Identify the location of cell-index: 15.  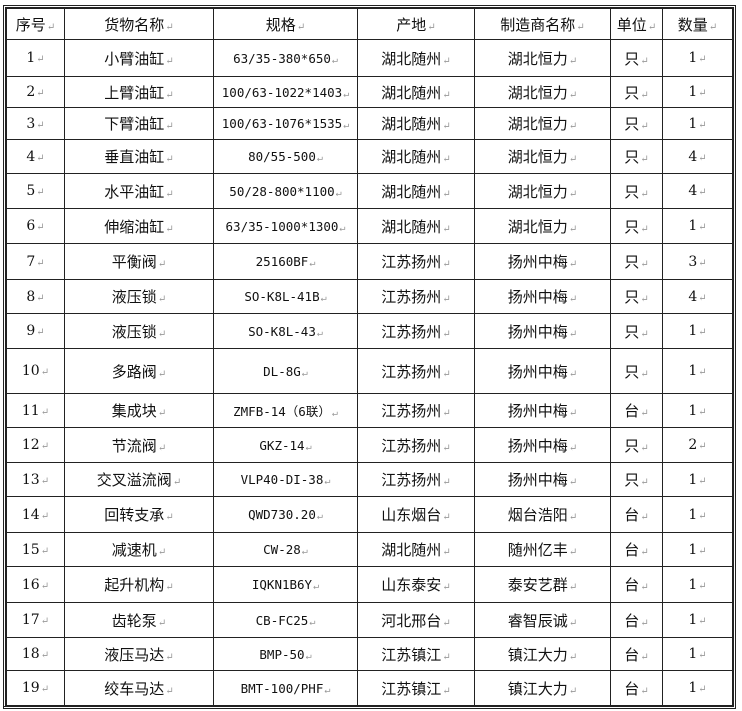
(35, 549).